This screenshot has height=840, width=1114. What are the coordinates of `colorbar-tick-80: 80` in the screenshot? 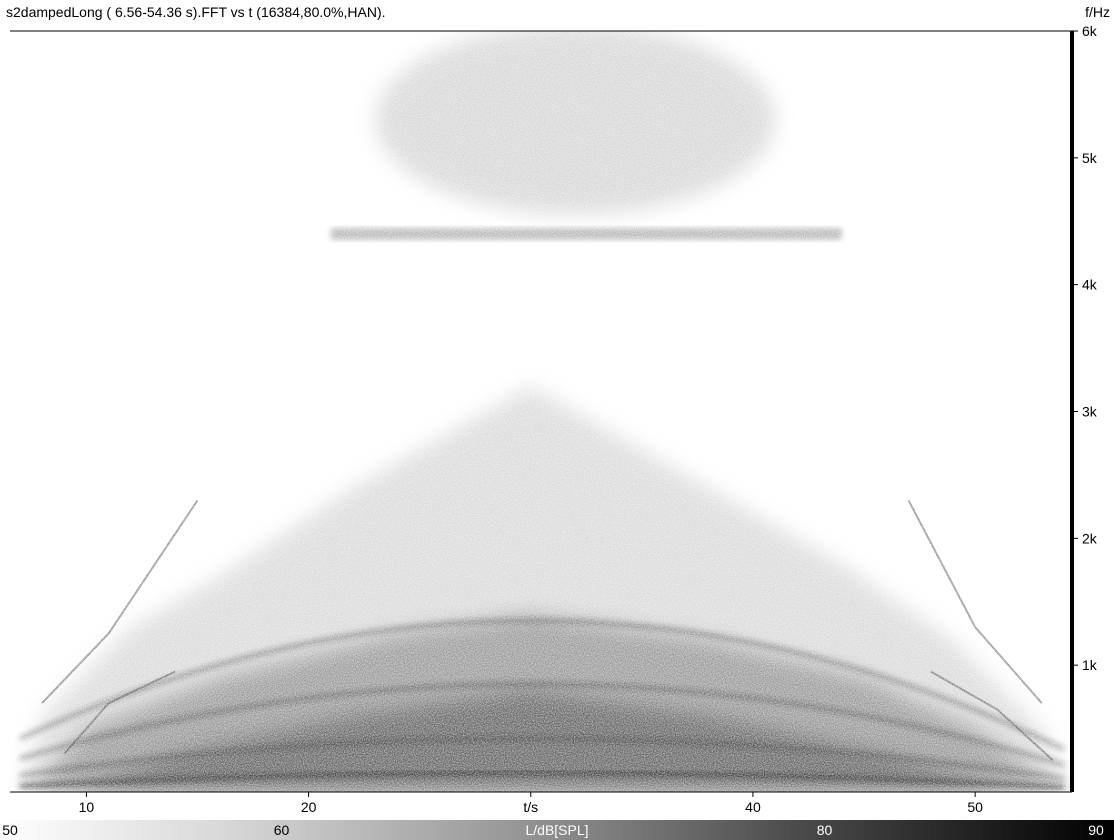 It's located at (824, 830).